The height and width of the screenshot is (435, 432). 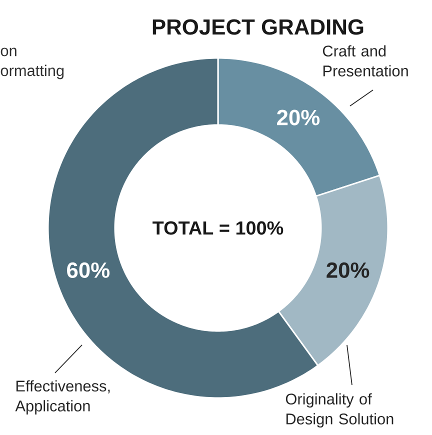 What do you see at coordinates (62, 397) in the screenshot?
I see `slice-label: Effectiveness, Application` at bounding box center [62, 397].